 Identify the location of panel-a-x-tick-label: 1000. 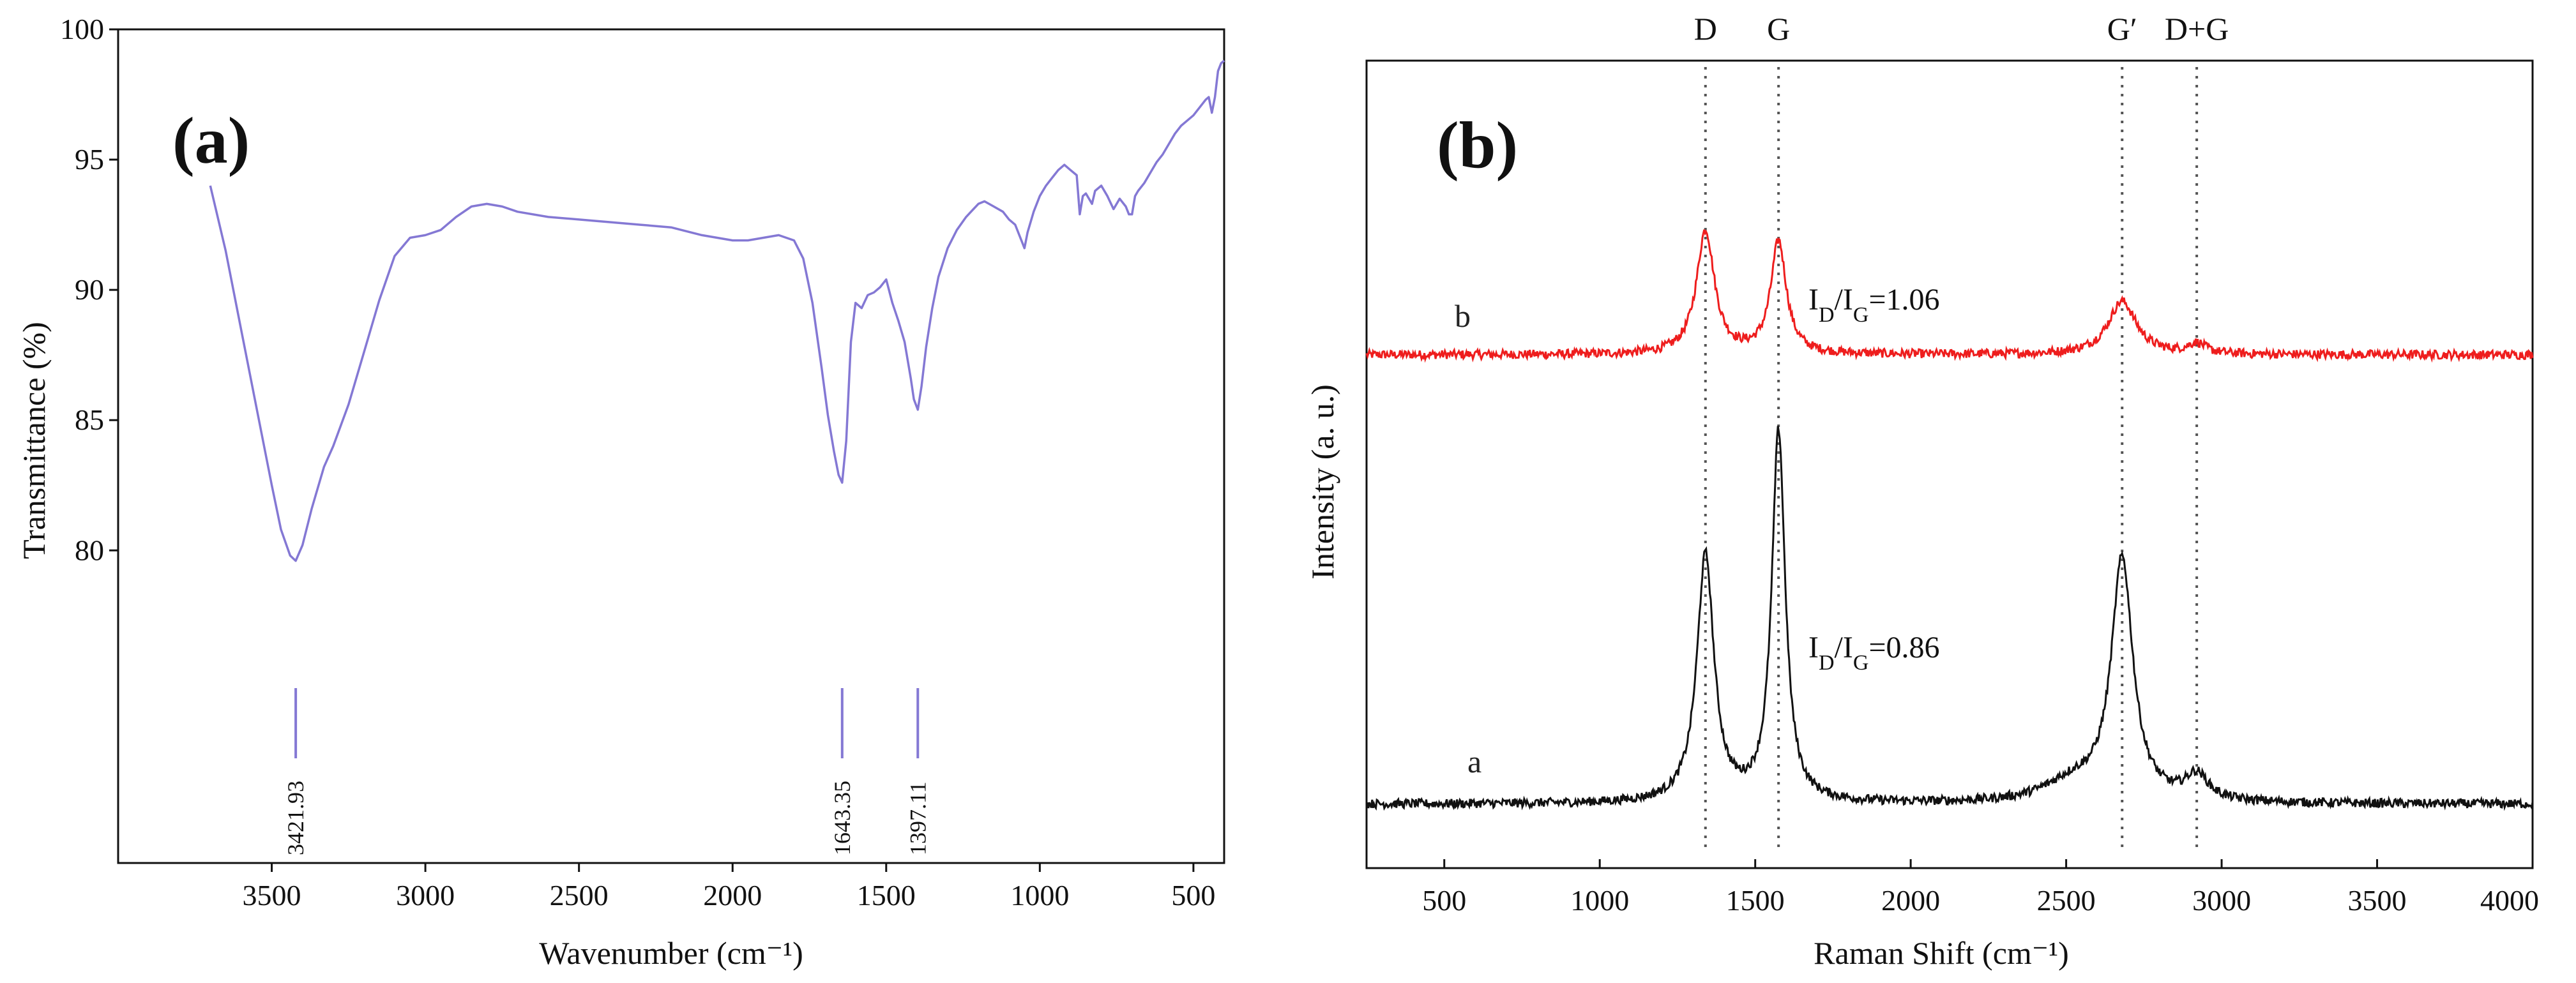
(1040, 895).